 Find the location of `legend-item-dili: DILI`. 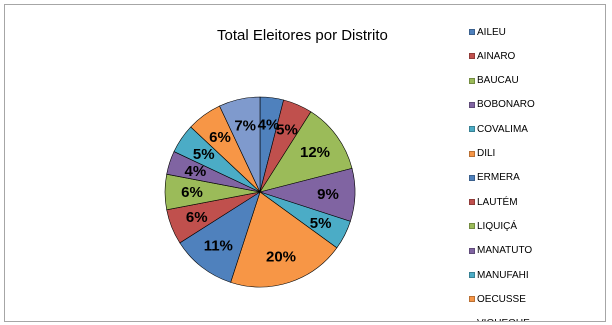

legend-item-dili: DILI is located at coordinates (482, 154).